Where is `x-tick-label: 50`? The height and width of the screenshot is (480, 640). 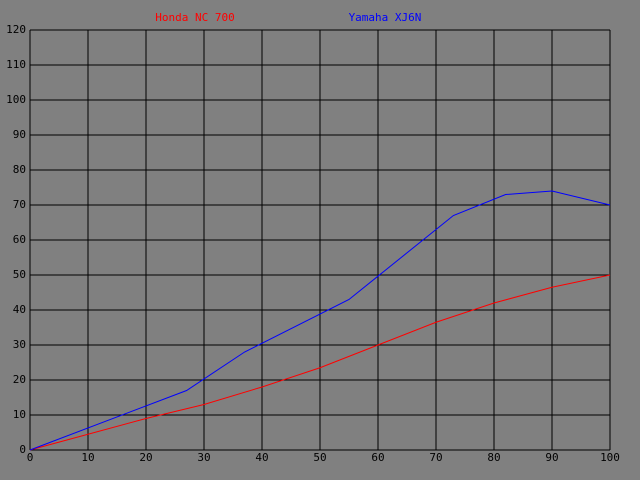 x-tick-label: 50 is located at coordinates (319, 457).